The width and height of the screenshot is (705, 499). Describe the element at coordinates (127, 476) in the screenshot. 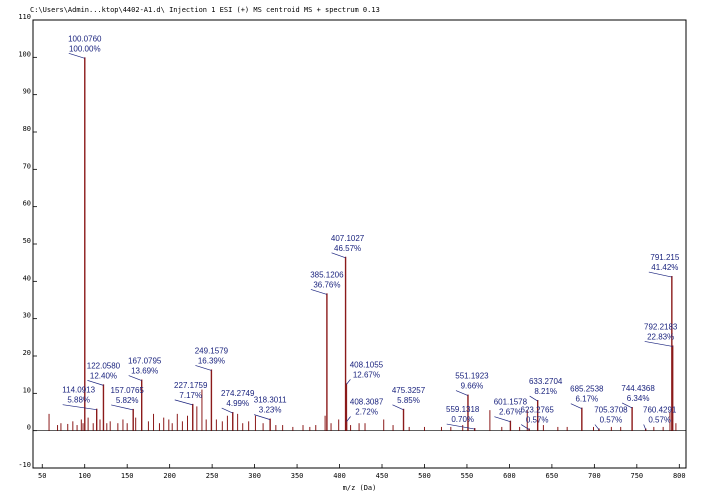

I see `x-tick-label: 150` at that location.